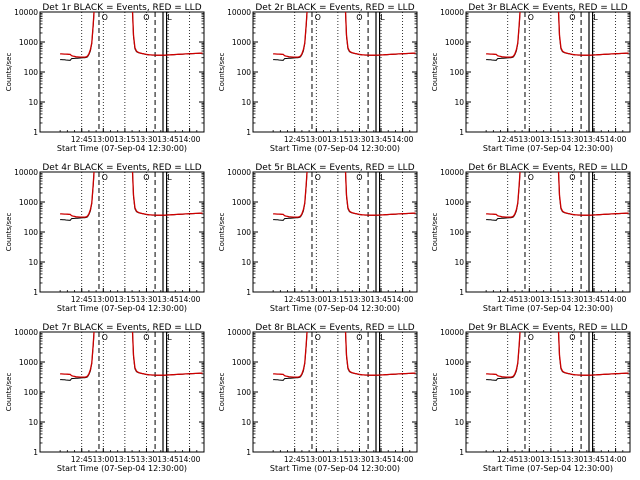 Image resolution: width=640 pixels, height=480 pixels. Describe the element at coordinates (121, 8) in the screenshot. I see `panel-title: Det 1r BLACK = Events, RED = LLD` at that location.